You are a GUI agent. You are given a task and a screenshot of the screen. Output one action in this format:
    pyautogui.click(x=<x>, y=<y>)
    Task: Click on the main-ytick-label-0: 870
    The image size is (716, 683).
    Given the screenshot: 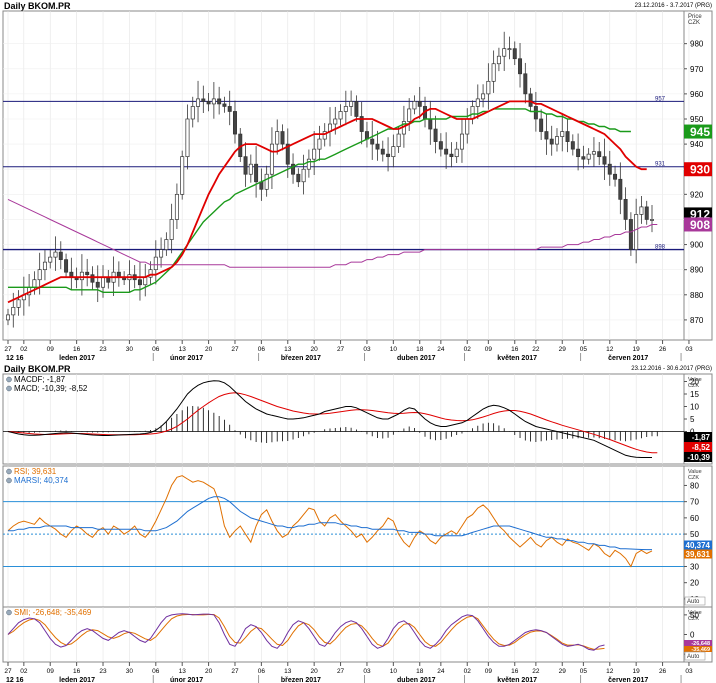 What is the action you would take?
    pyautogui.click(x=697, y=320)
    